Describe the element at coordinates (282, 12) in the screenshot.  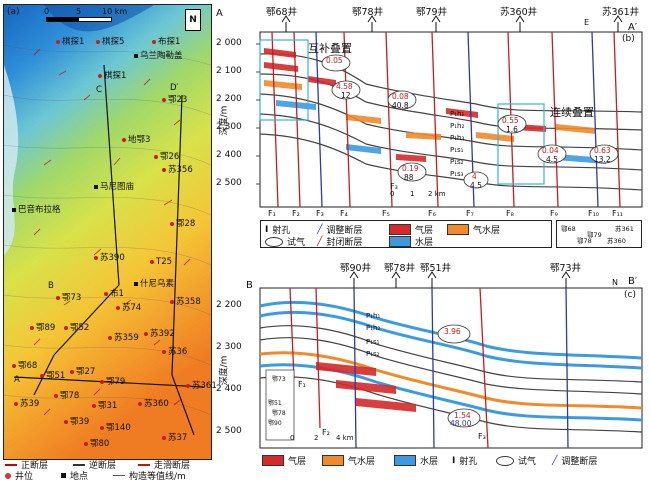
I see `section-a-well-1: 鄂68井` at that location.